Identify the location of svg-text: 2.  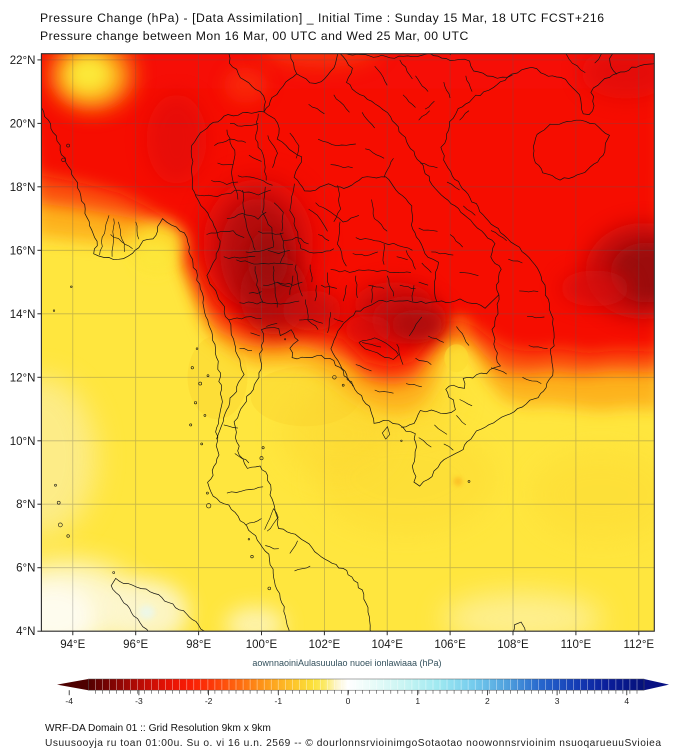
(487, 701).